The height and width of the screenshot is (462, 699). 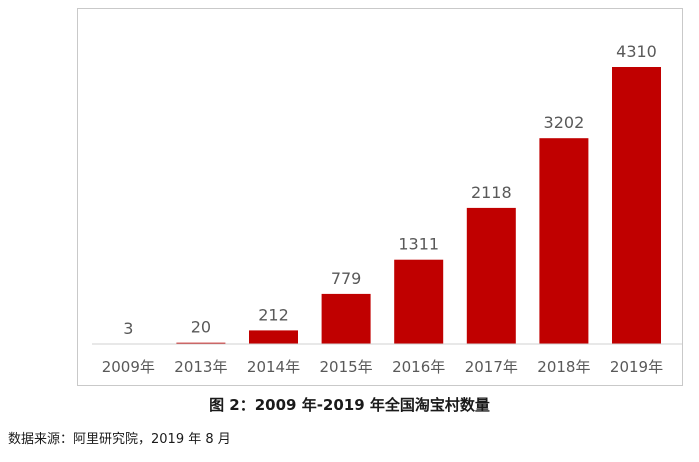 I want to click on chart-caption: 图 2：2009 年-2019 年全国淘宝村数量, so click(x=349, y=405).